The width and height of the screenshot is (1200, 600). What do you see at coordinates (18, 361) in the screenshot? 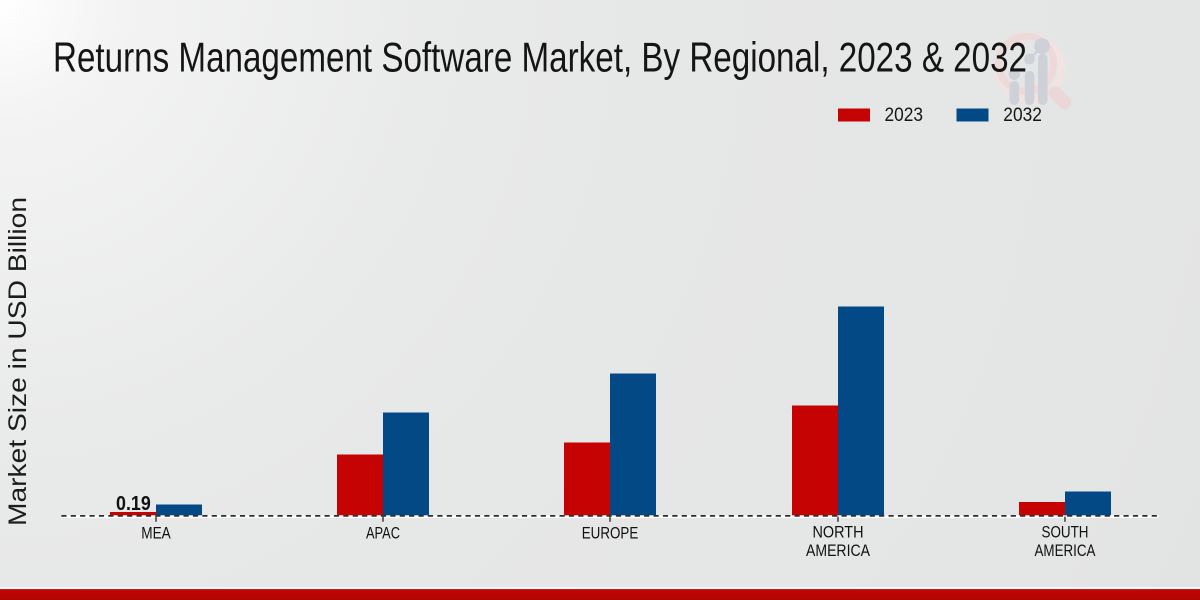
I see `svg-text: Market Size in USD Billion` at bounding box center [18, 361].